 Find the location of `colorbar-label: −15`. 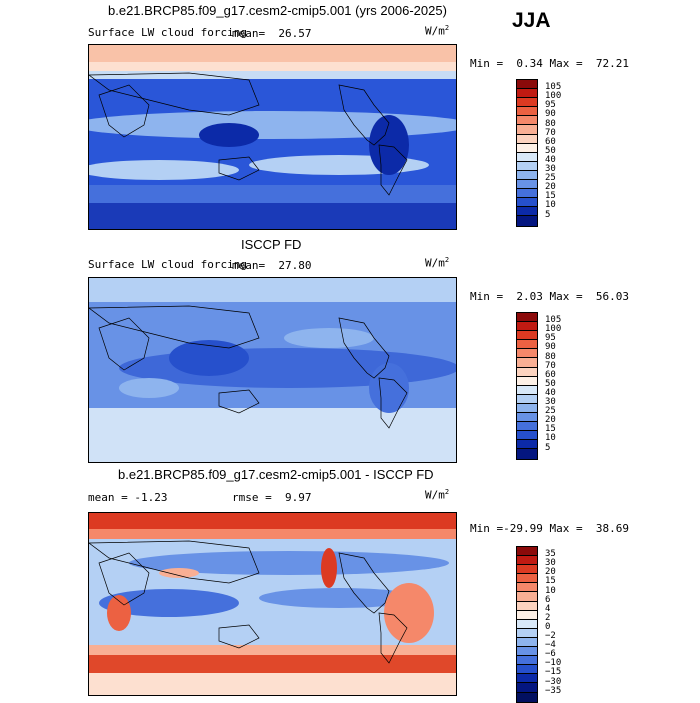

colorbar-label: −15 is located at coordinates (553, 672).